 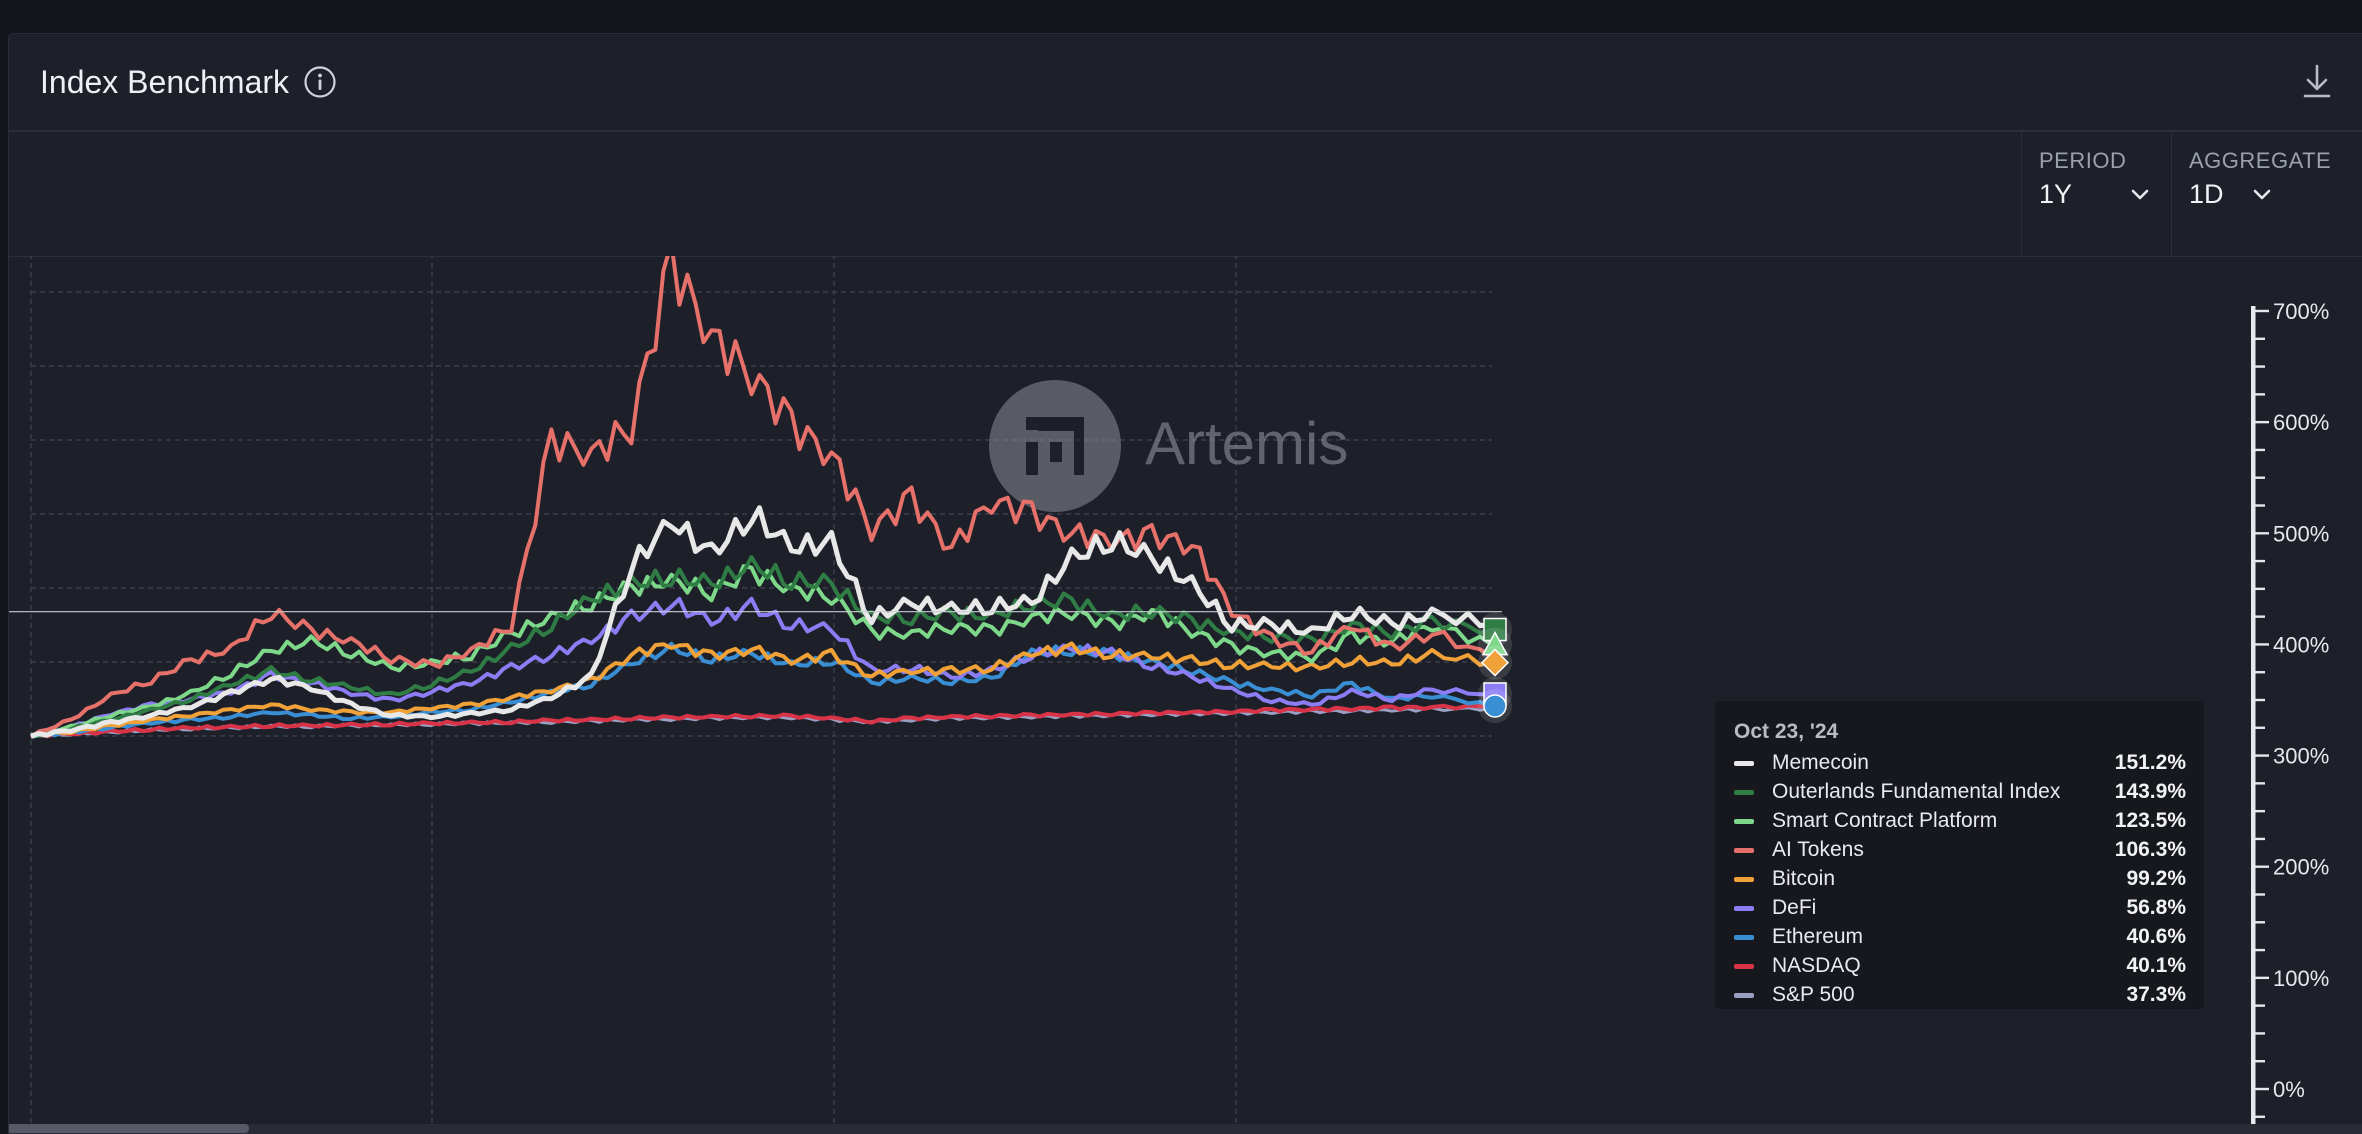 What do you see at coordinates (2317, 81) in the screenshot?
I see `download-icon` at bounding box center [2317, 81].